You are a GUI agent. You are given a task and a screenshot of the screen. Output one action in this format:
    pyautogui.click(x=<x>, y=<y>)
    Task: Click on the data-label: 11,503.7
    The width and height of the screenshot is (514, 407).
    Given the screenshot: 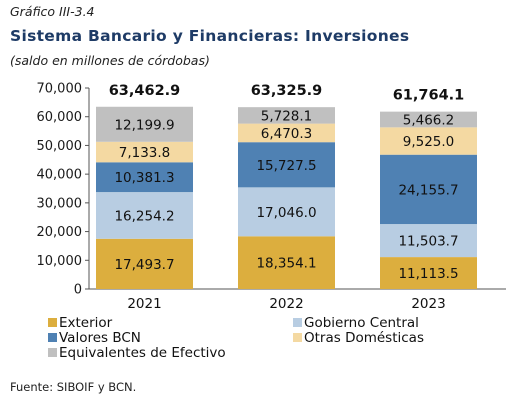 What is the action you would take?
    pyautogui.click(x=428, y=242)
    